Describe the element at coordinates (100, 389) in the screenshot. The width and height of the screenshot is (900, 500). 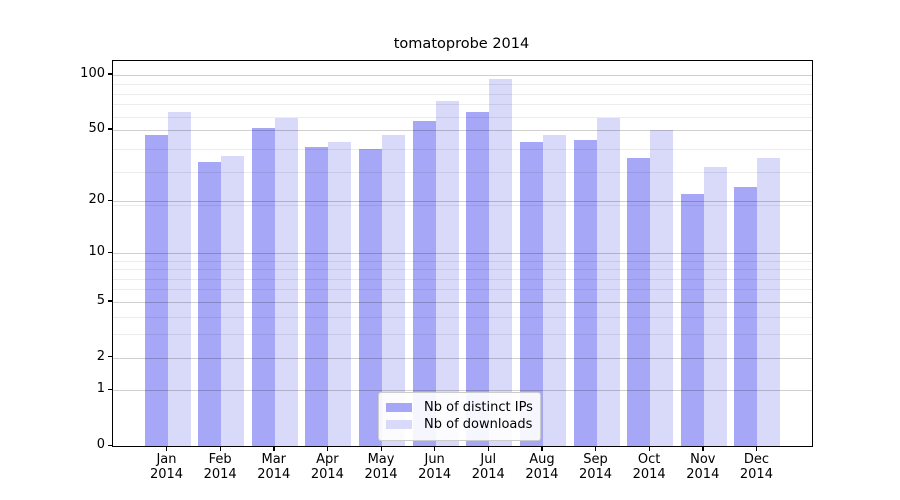
I see `y-tick-label: 1` at that location.